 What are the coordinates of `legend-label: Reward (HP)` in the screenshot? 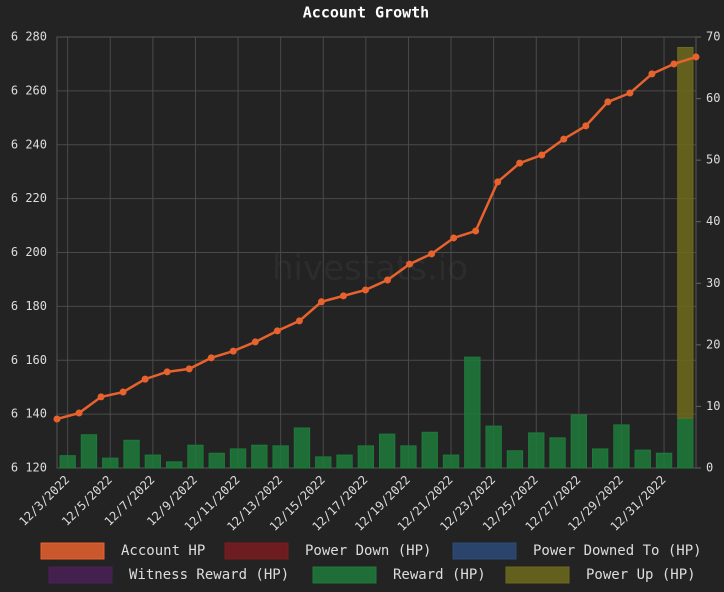 It's located at (439, 575).